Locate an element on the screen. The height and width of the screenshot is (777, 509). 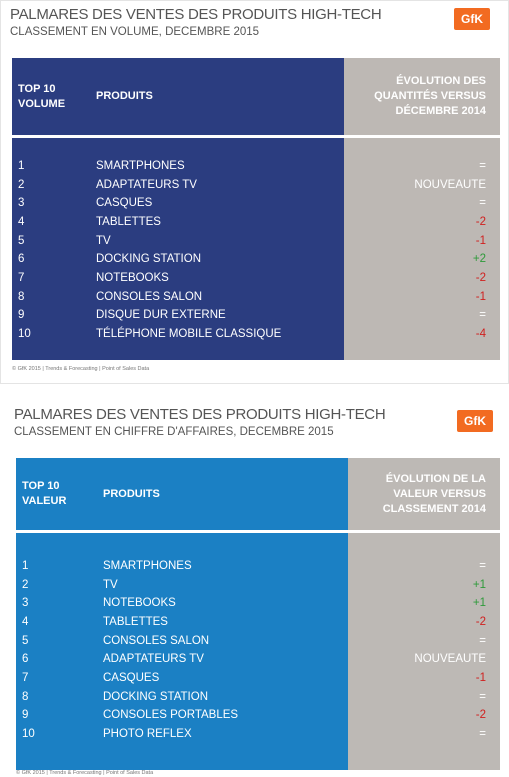
column-header: DÉCEMBRE 2014 is located at coordinates (440, 111).